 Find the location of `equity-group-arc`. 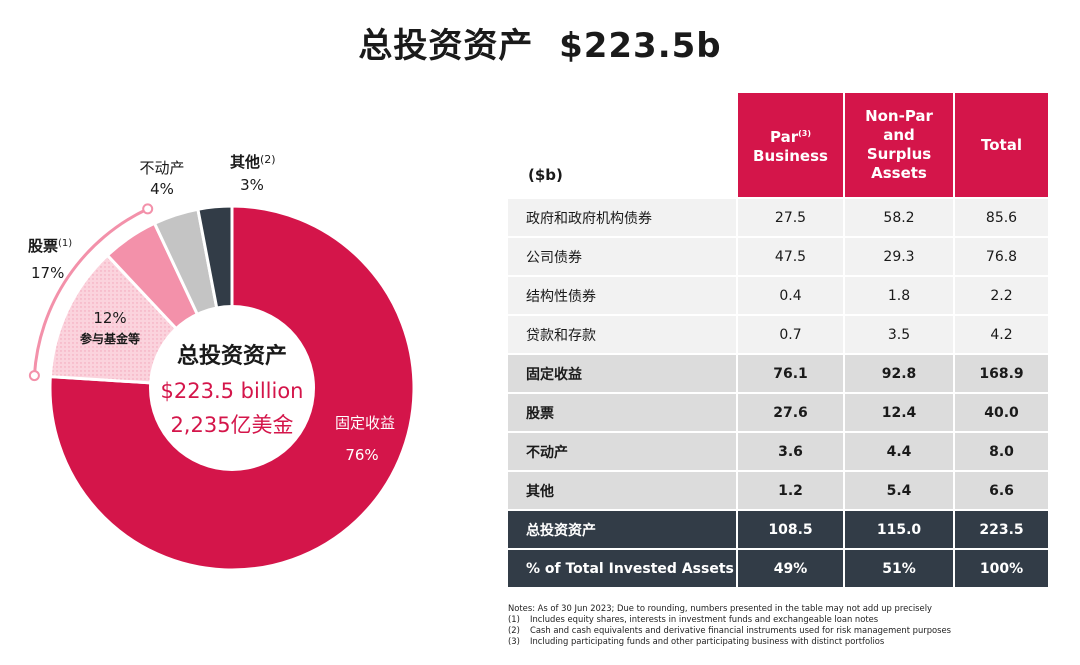

equity-group-arc is located at coordinates (90, 291).